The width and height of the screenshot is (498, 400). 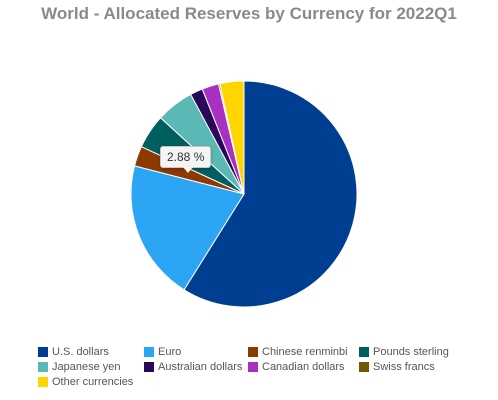 What do you see at coordinates (187, 228) in the screenshot?
I see `pie-slice-euro` at bounding box center [187, 228].